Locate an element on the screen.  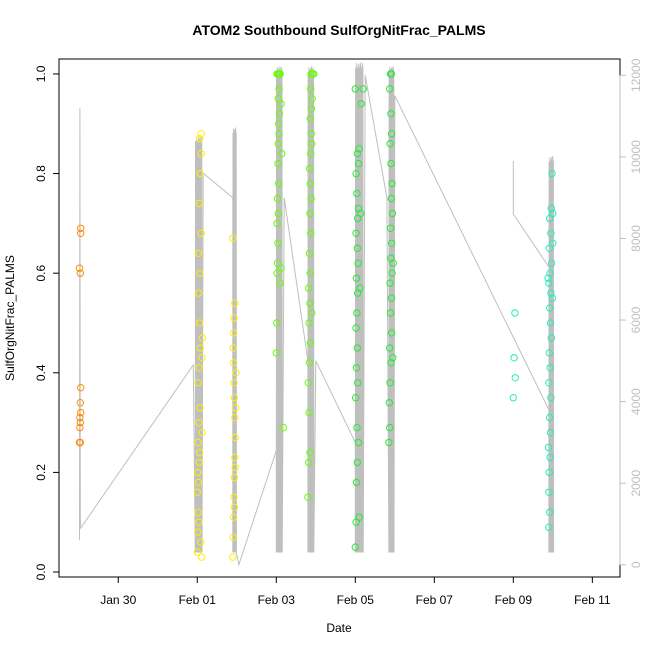
y2-tick-label: 10000 is located at coordinates (636, 157).